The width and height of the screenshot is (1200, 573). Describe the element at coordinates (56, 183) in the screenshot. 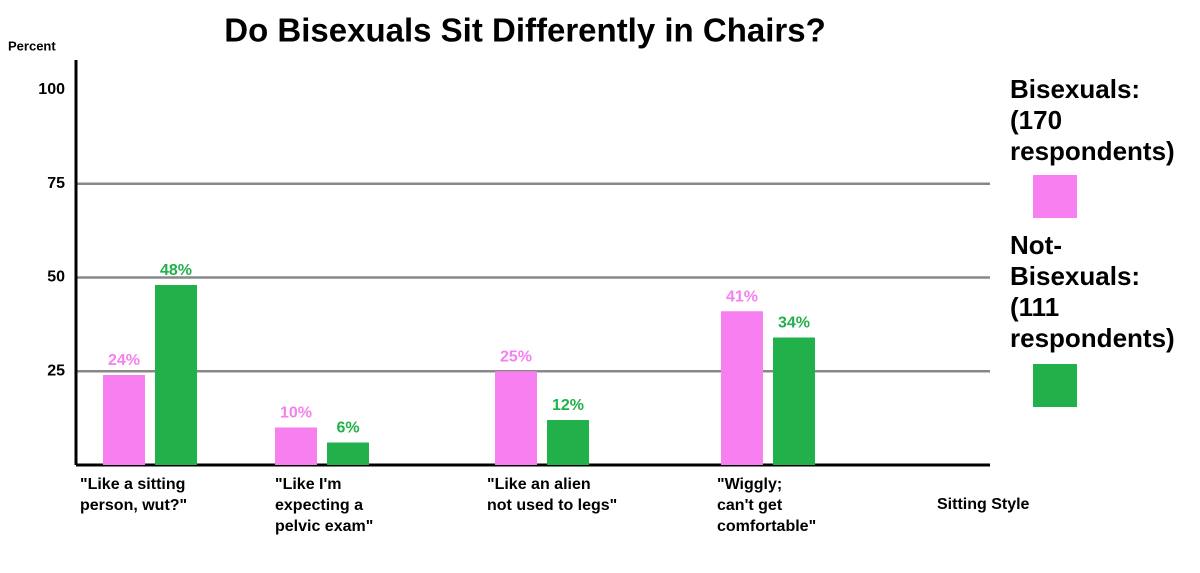

I see `y-tick-label: 75` at that location.